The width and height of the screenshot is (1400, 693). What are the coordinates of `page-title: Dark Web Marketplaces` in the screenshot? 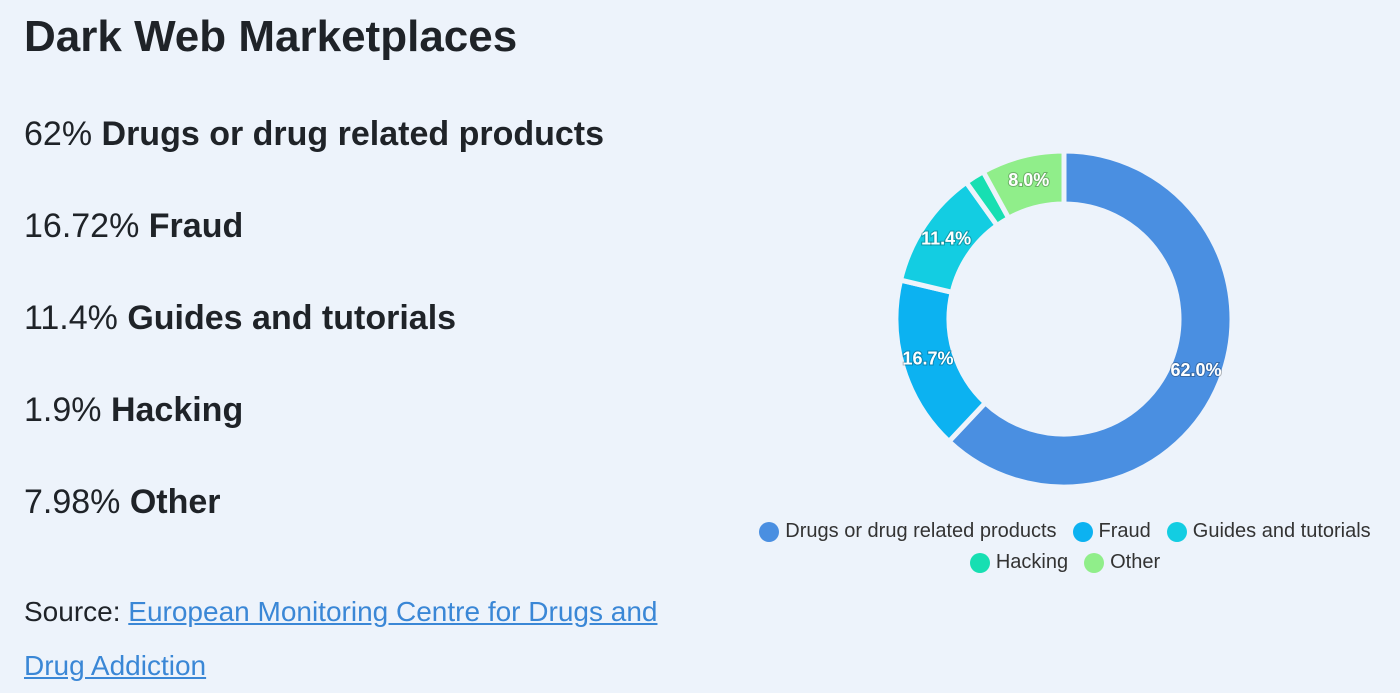 It's located at (271, 36).